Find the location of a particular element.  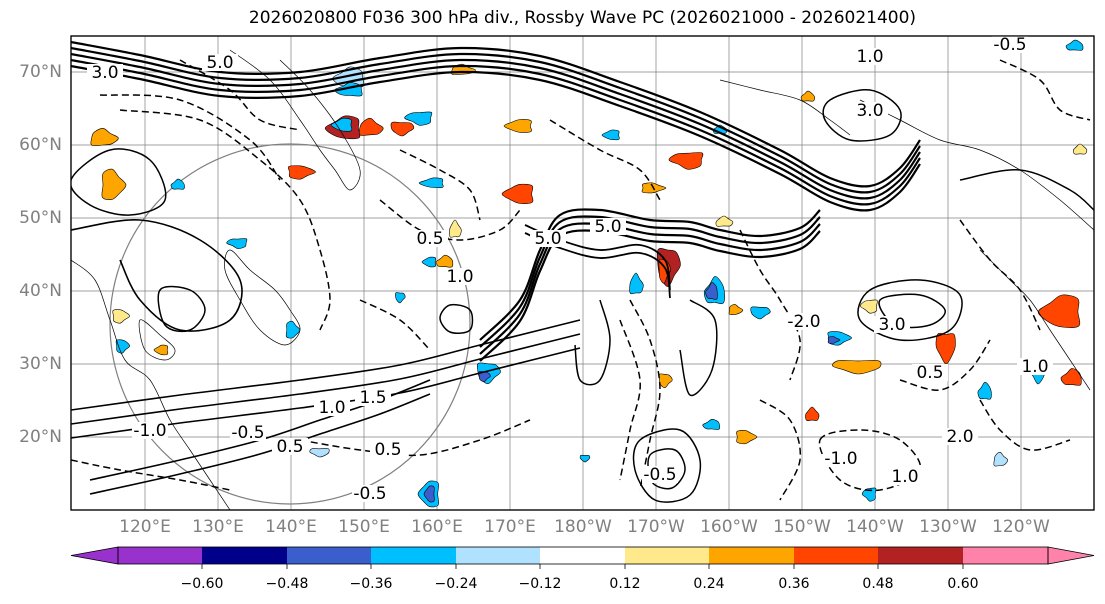

lon-label: 160°E is located at coordinates (437, 527).